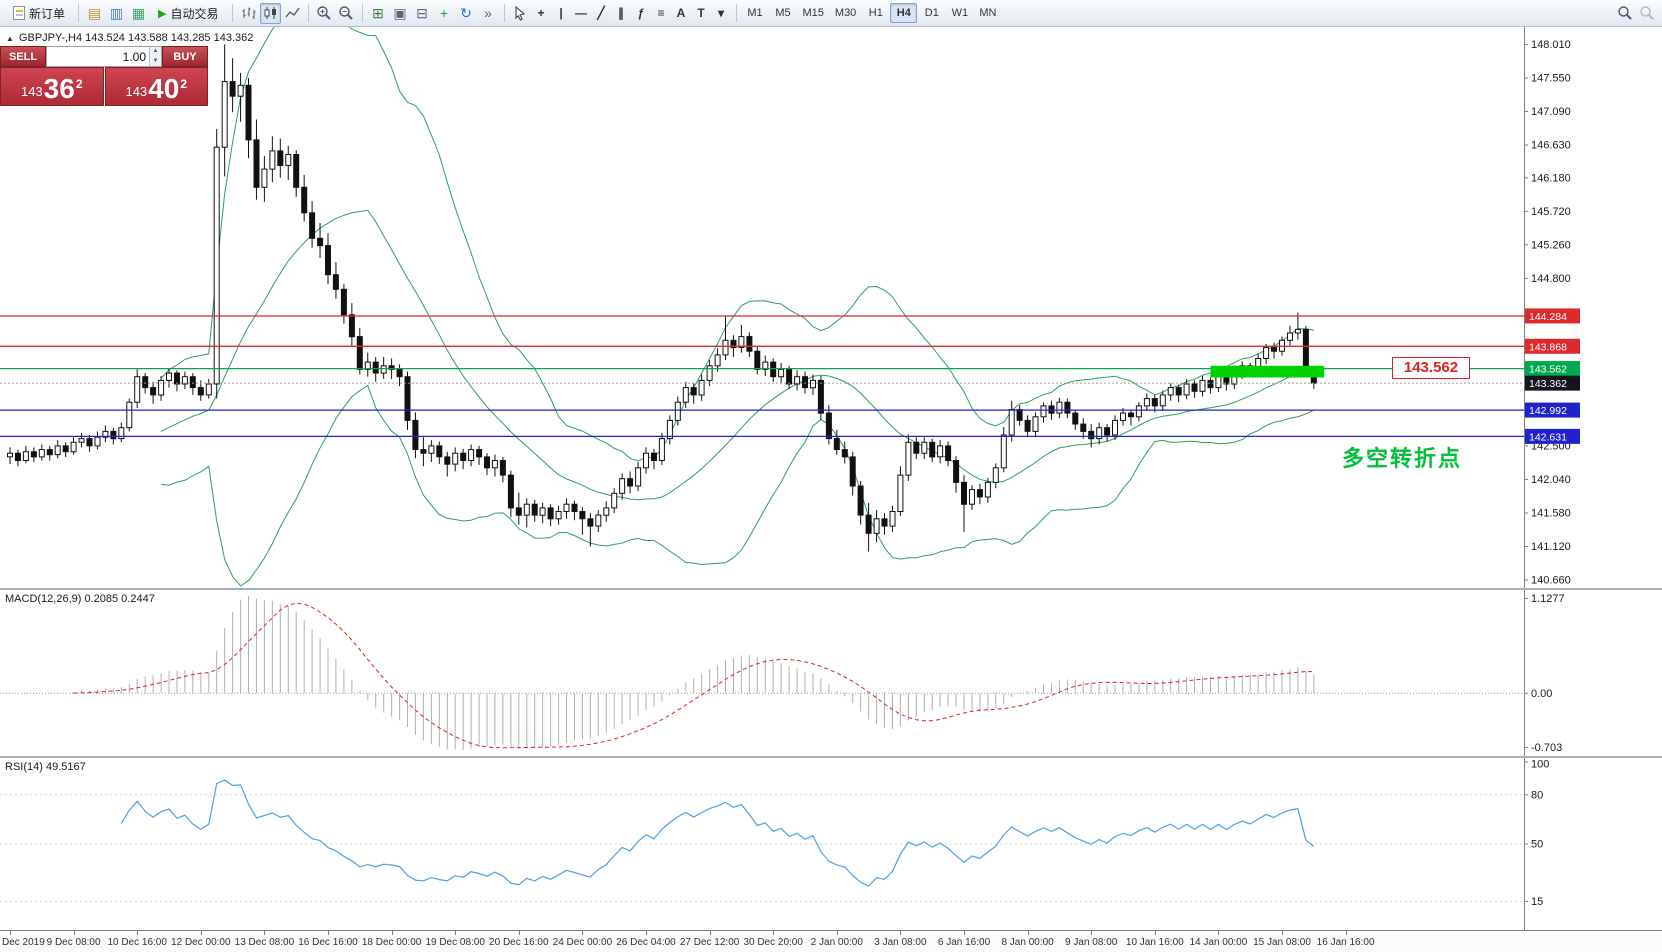  What do you see at coordinates (641, 13) in the screenshot?
I see `fibonacci-icon: ƒ` at bounding box center [641, 13].